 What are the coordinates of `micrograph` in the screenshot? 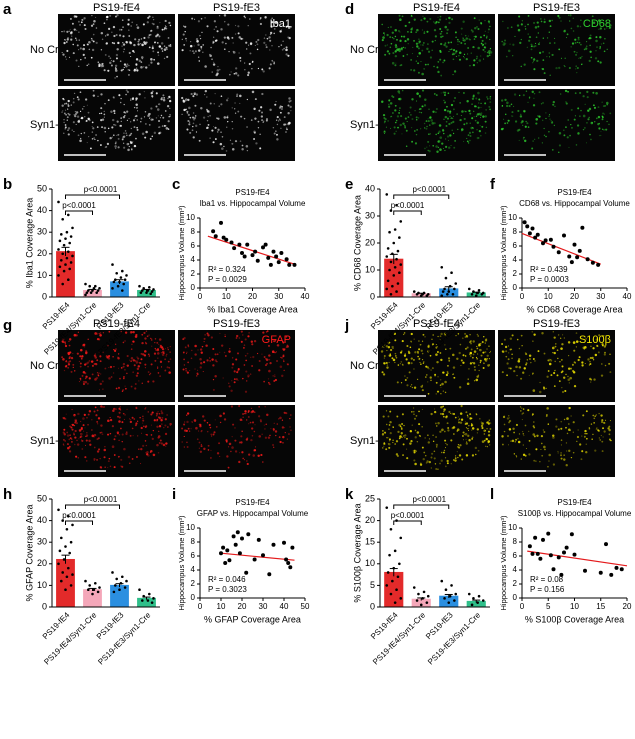 It's located at (236, 125).